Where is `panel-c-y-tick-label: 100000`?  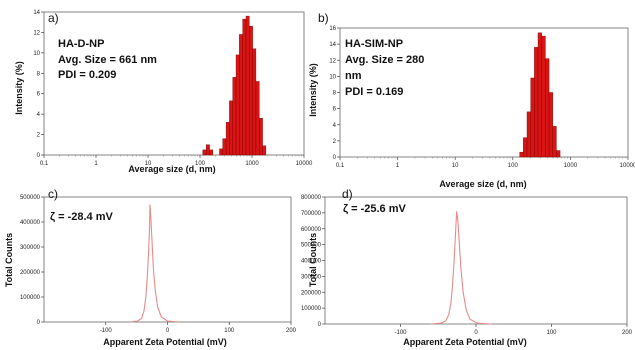
panel-c-y-tick-label: 100000 is located at coordinates (30, 298).